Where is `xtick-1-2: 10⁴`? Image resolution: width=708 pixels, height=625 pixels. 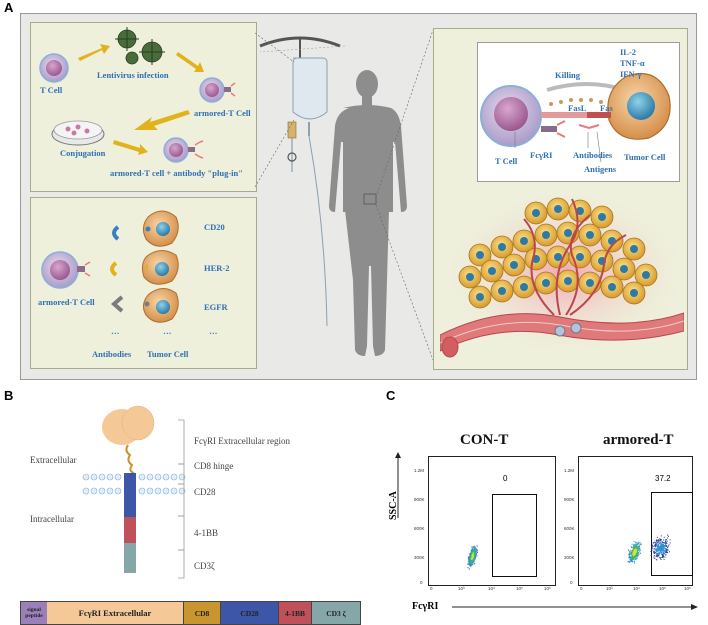 xtick-1-2: 10⁴ is located at coordinates (491, 588).